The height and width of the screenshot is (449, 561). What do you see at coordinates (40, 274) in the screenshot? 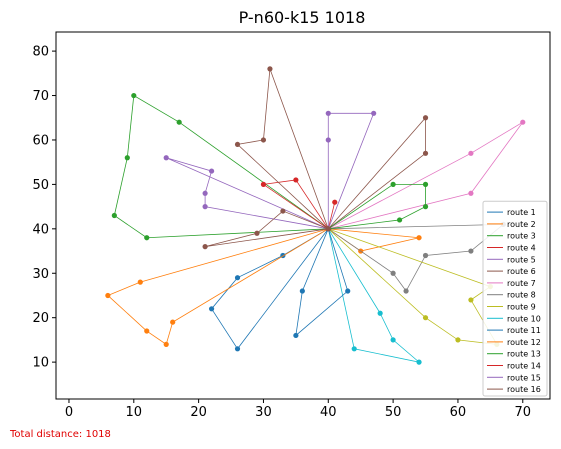
I see `y-tick-label: 30` at bounding box center [40, 274].